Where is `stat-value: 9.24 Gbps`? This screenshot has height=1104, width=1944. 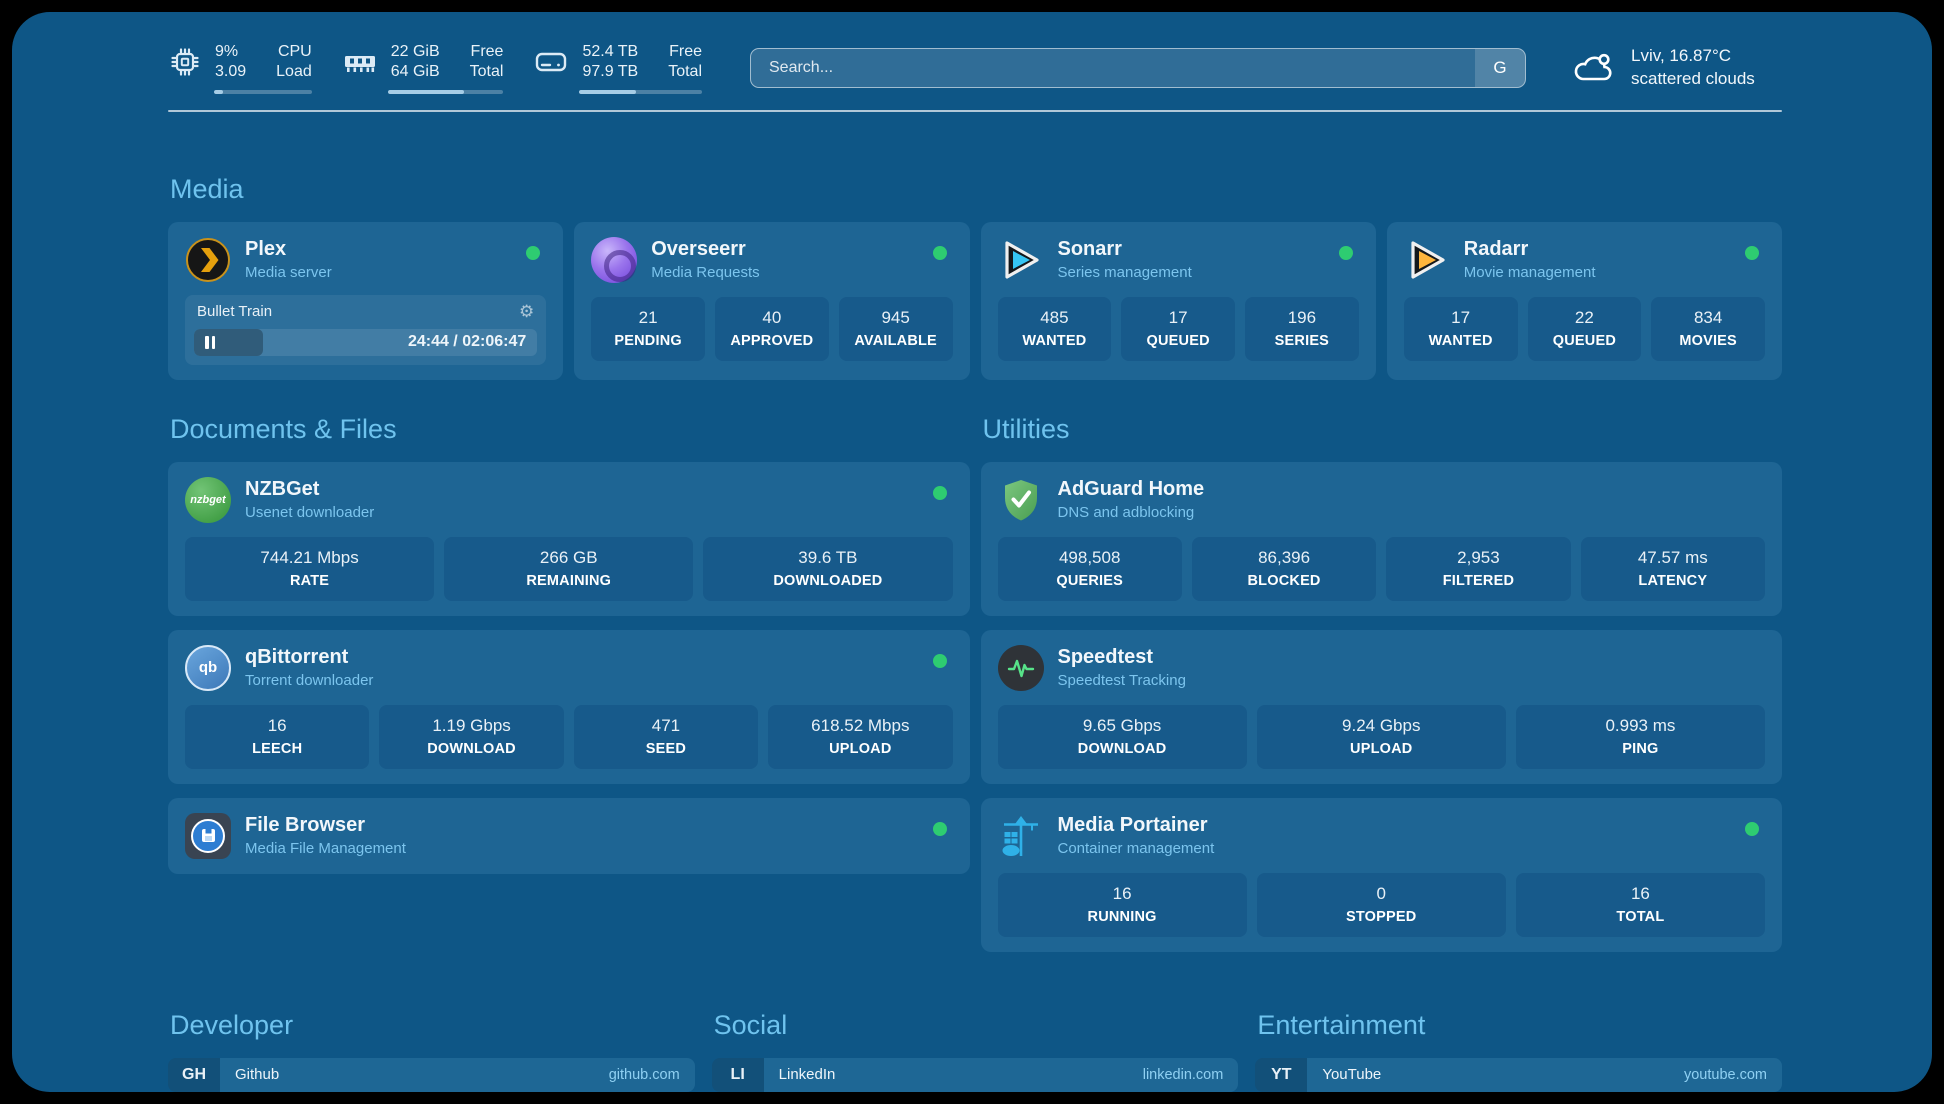 stat-value: 9.24 Gbps is located at coordinates (1381, 725).